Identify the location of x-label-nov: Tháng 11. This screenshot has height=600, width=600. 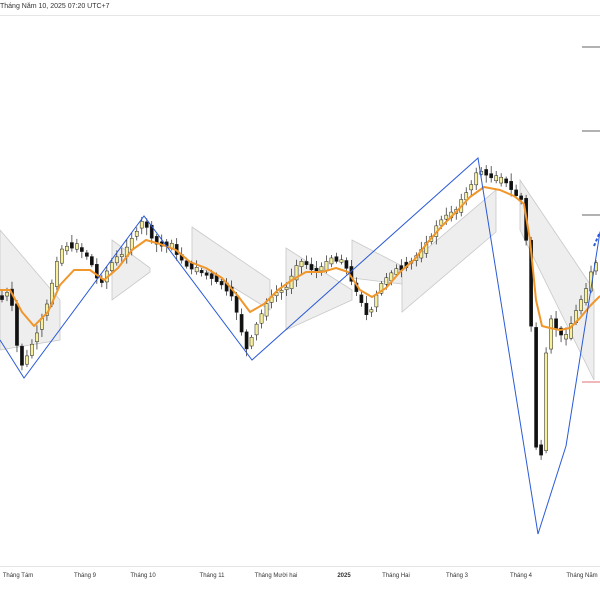
(213, 576).